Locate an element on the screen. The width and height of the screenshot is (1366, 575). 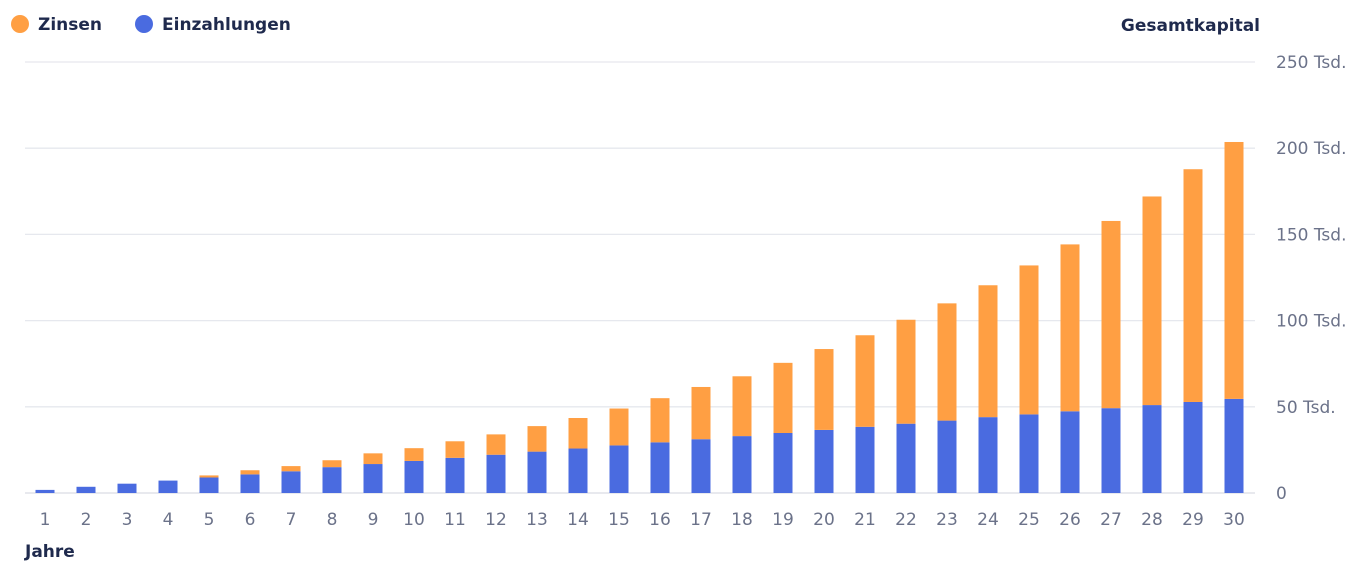
x-tick-label: 5 is located at coordinates (209, 520).